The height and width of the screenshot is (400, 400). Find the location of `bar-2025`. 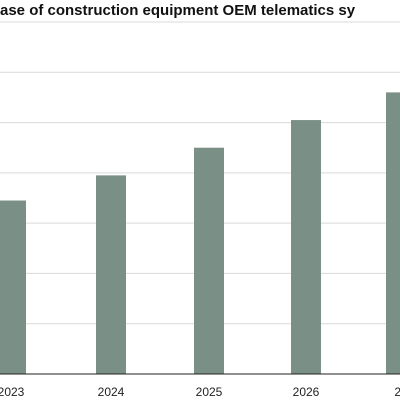

bar-2025 is located at coordinates (209, 260).